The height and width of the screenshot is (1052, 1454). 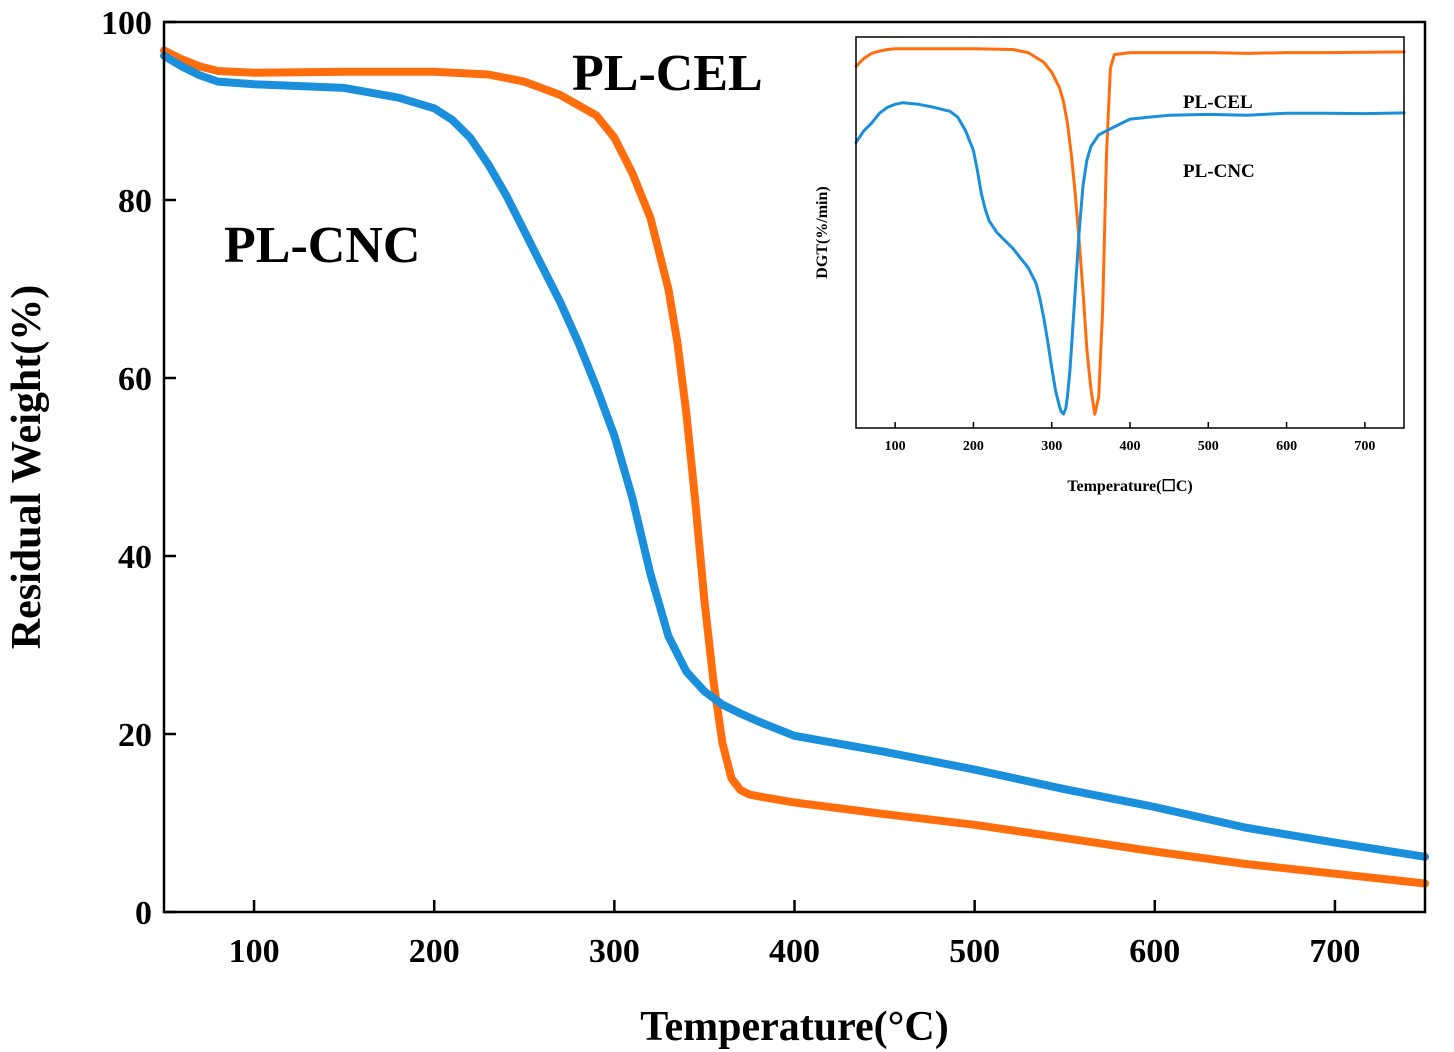 I want to click on x-axis-title: Temperature(☐C), so click(x=1129, y=486).